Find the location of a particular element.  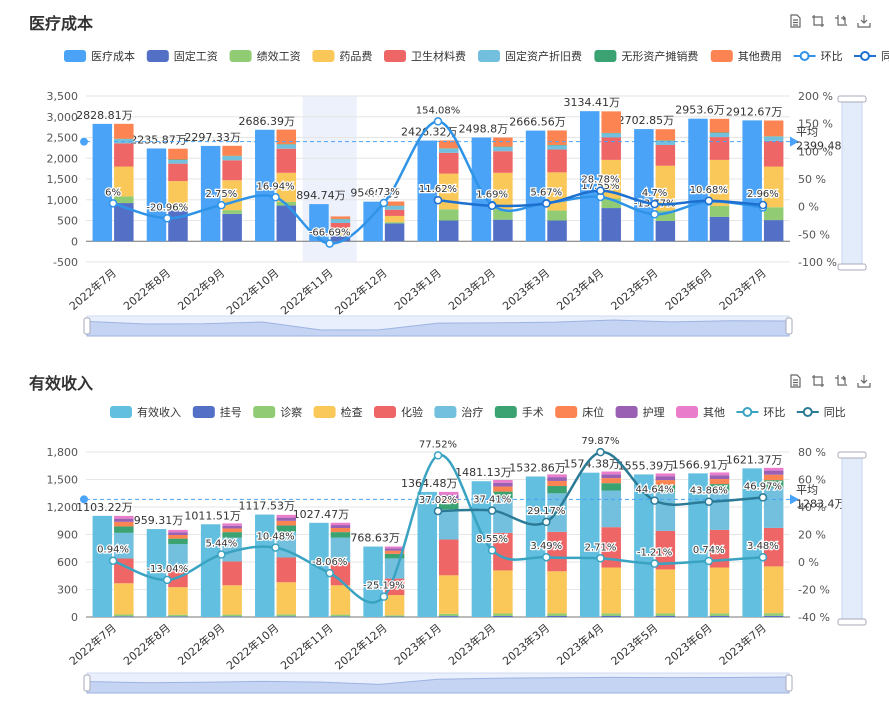

legend-item: 固定工资 is located at coordinates (182, 56).